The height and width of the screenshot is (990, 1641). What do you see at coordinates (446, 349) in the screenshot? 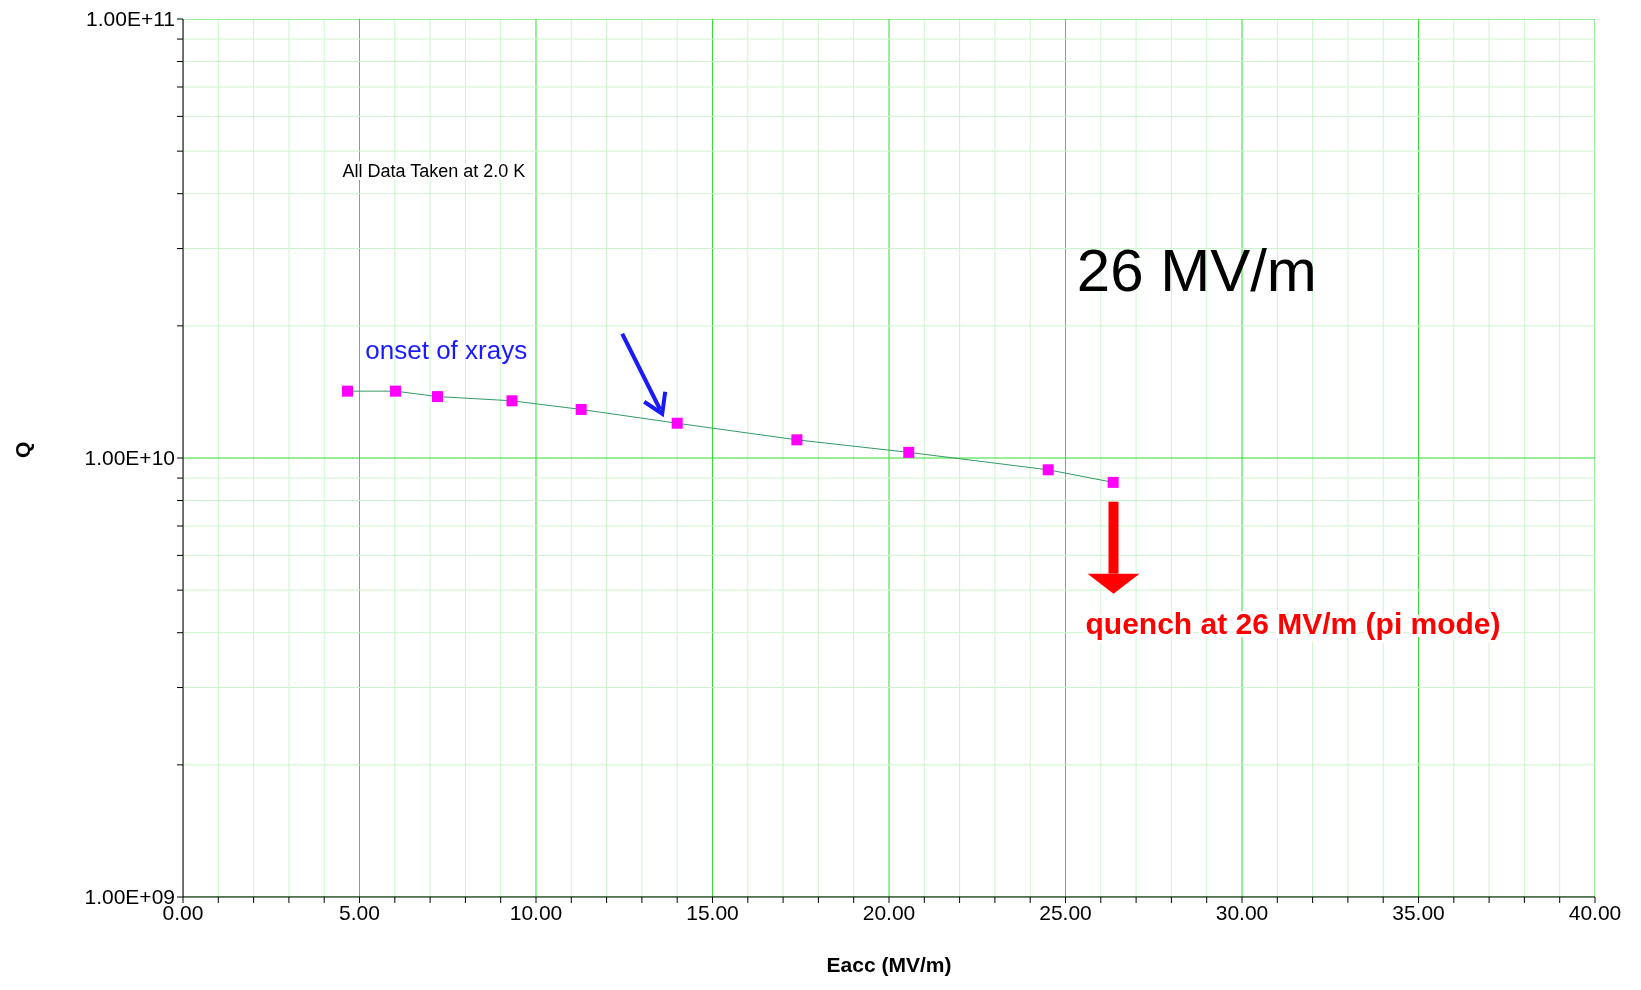
I see `annotation: onset of xrays` at bounding box center [446, 349].